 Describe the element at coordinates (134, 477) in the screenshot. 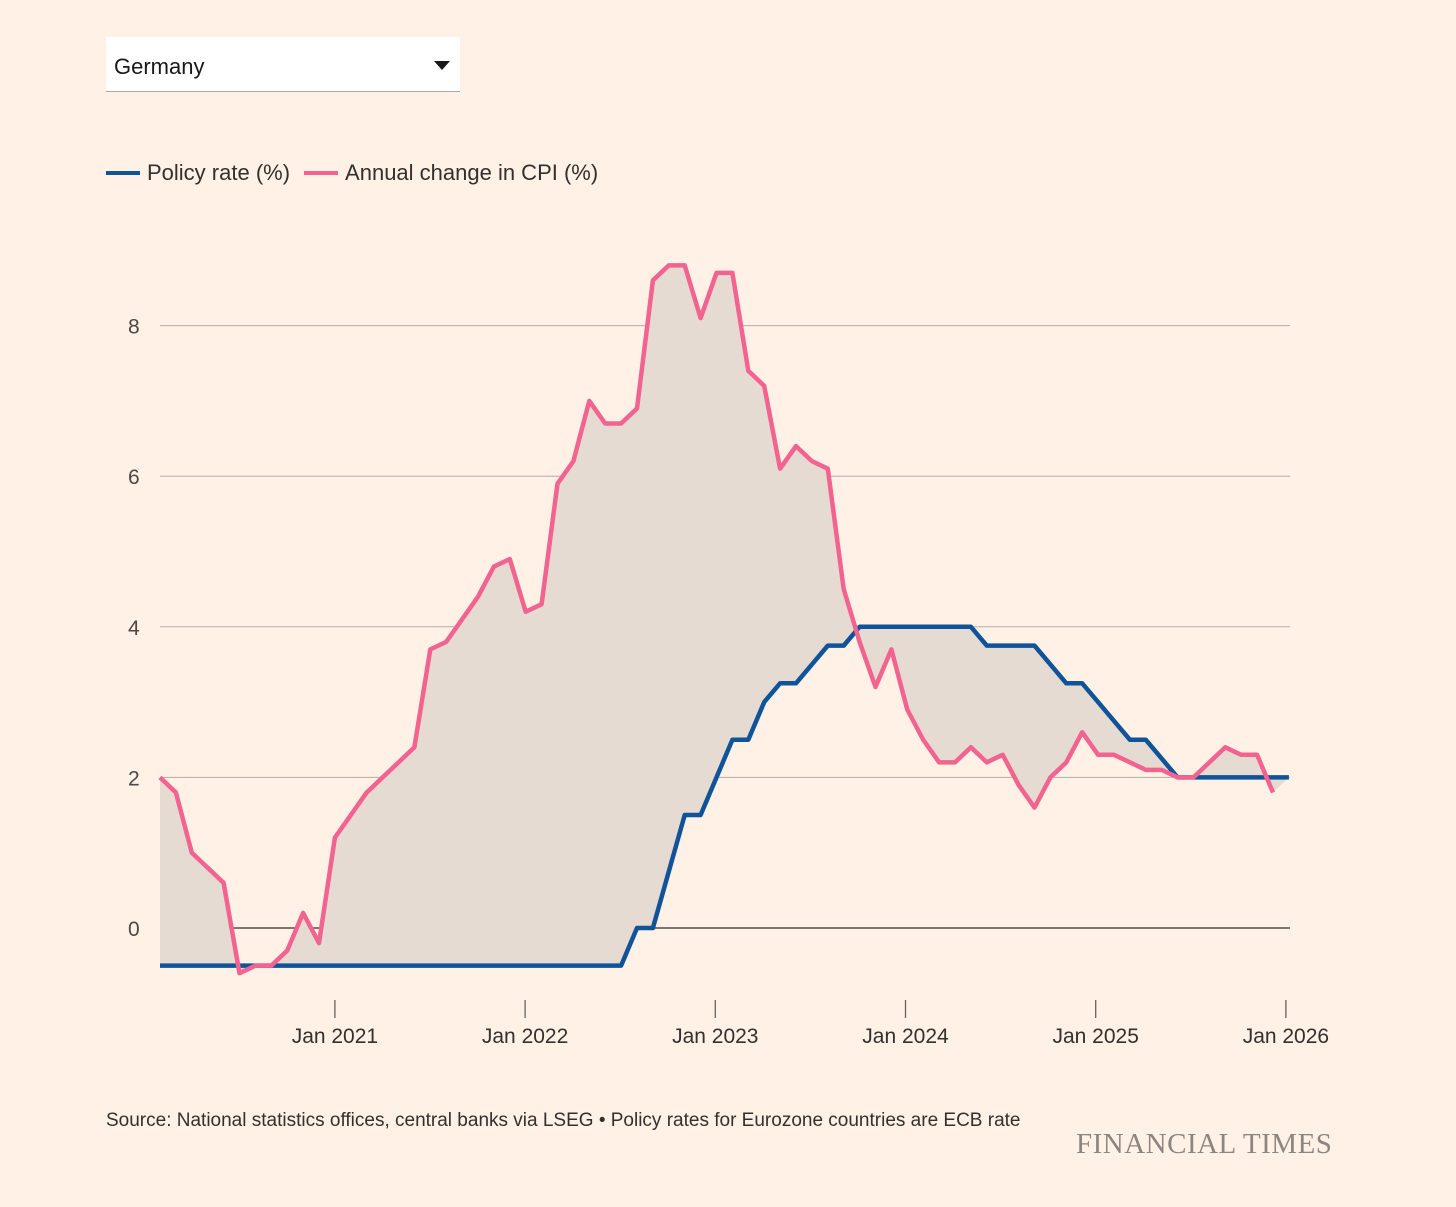

I see `y-tick-label: 6` at that location.